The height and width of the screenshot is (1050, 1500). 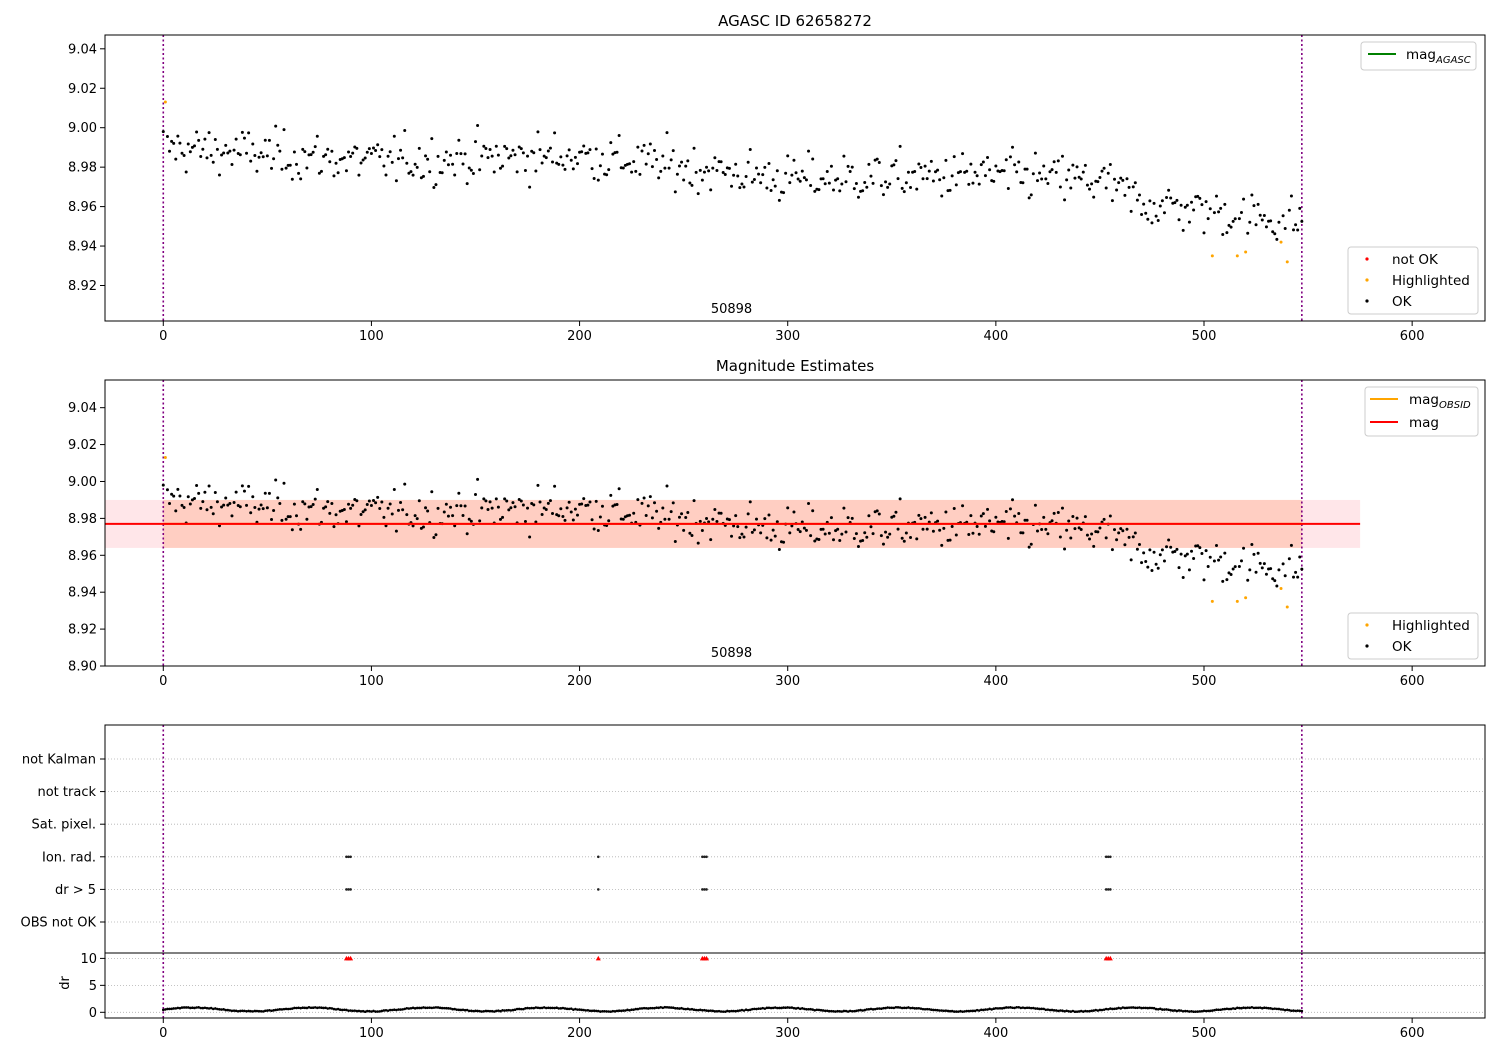 What do you see at coordinates (704, 857) in the screenshot?
I see `flag-point` at bounding box center [704, 857].